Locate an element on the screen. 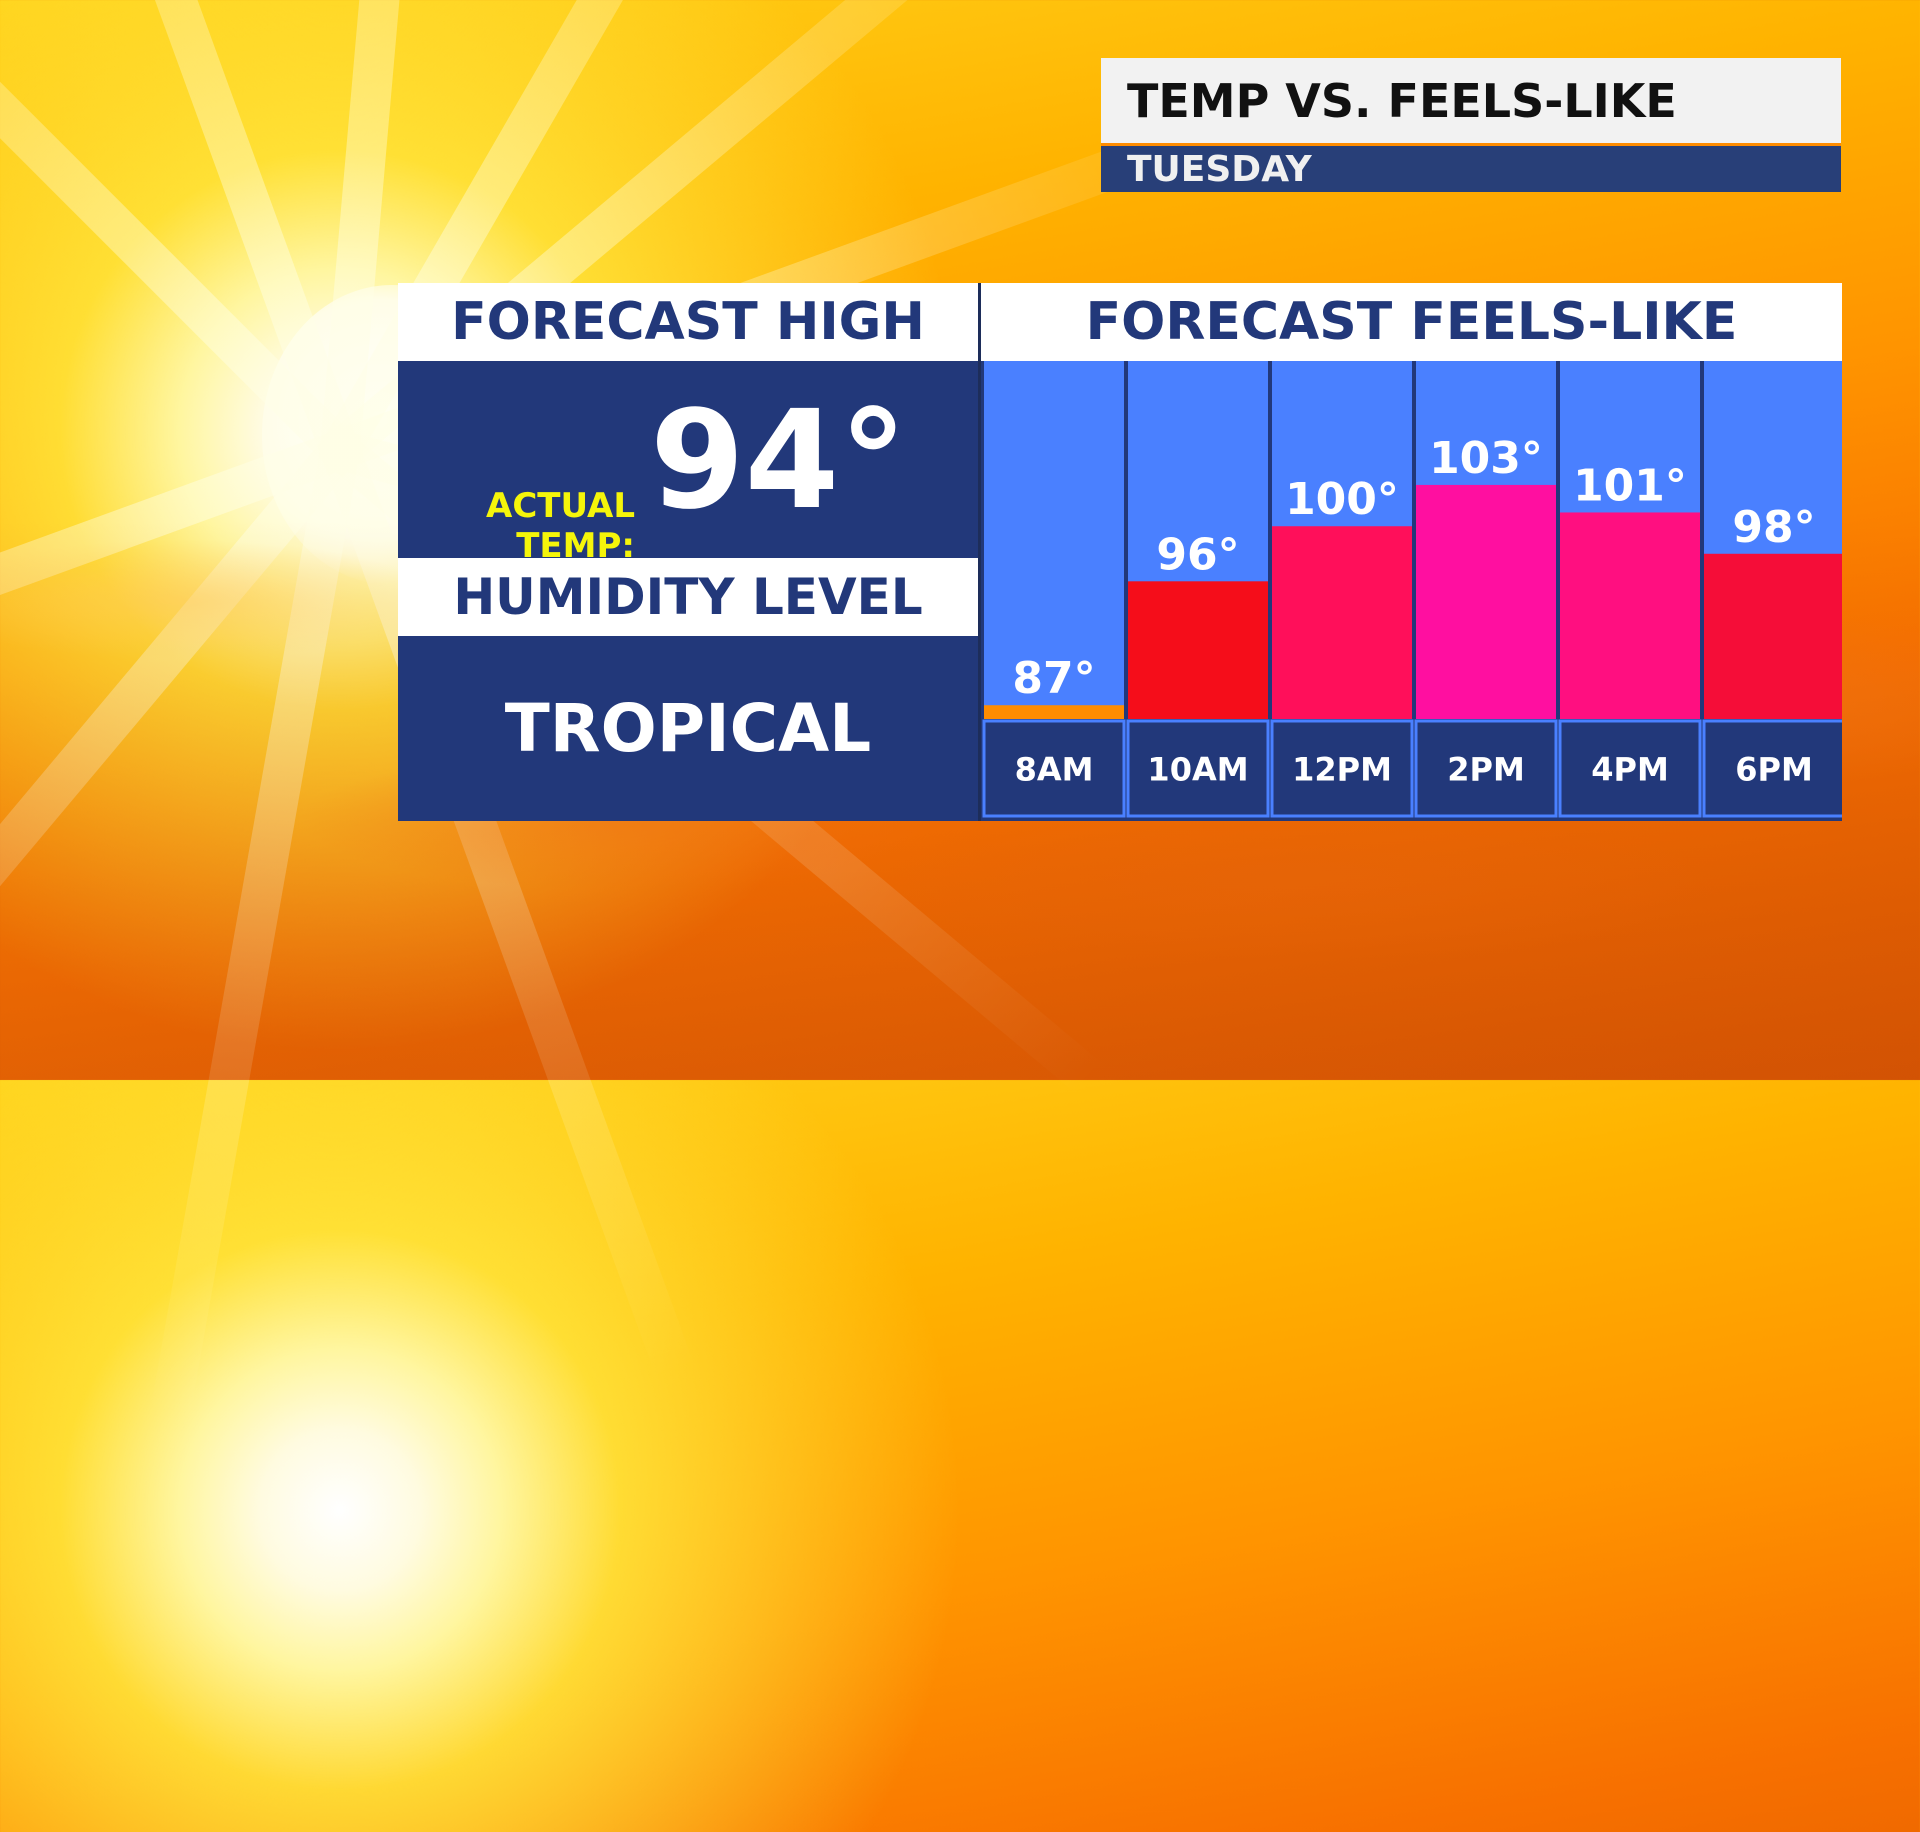  category-label: 10AM is located at coordinates (1197, 770).